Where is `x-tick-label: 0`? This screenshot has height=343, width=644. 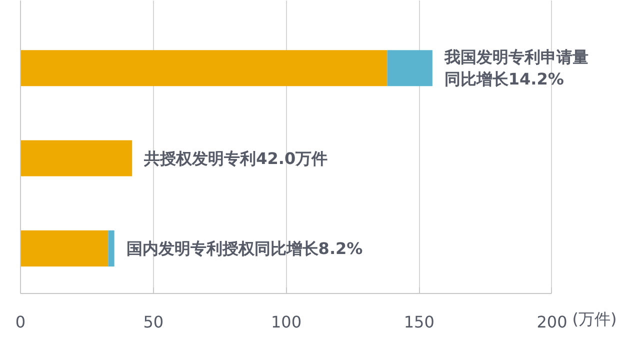
x-tick-label: 0 is located at coordinates (20, 322).